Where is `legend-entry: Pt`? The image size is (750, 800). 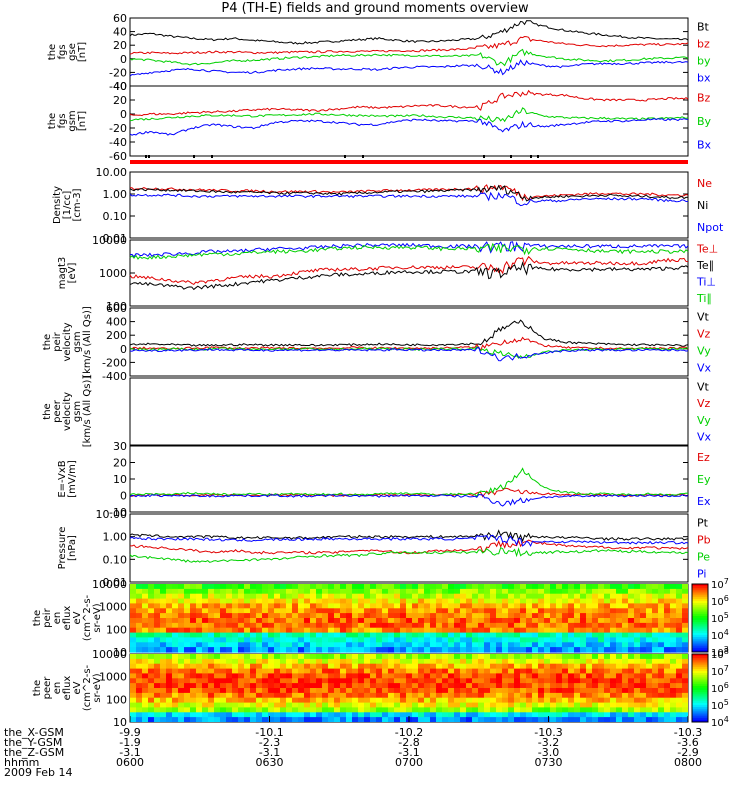 legend-entry: Pt is located at coordinates (703, 523).